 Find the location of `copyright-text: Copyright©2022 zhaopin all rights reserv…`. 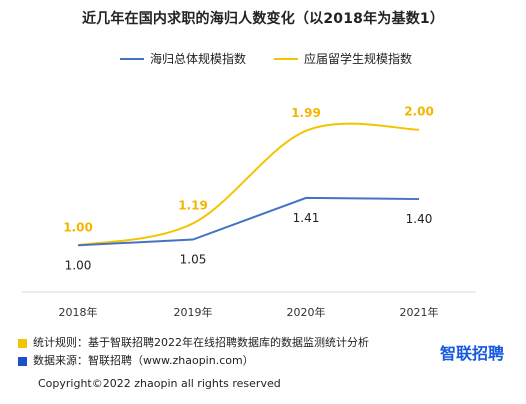

copyright-text: Copyright©2022 zhaopin all rights reserv… is located at coordinates (159, 383).